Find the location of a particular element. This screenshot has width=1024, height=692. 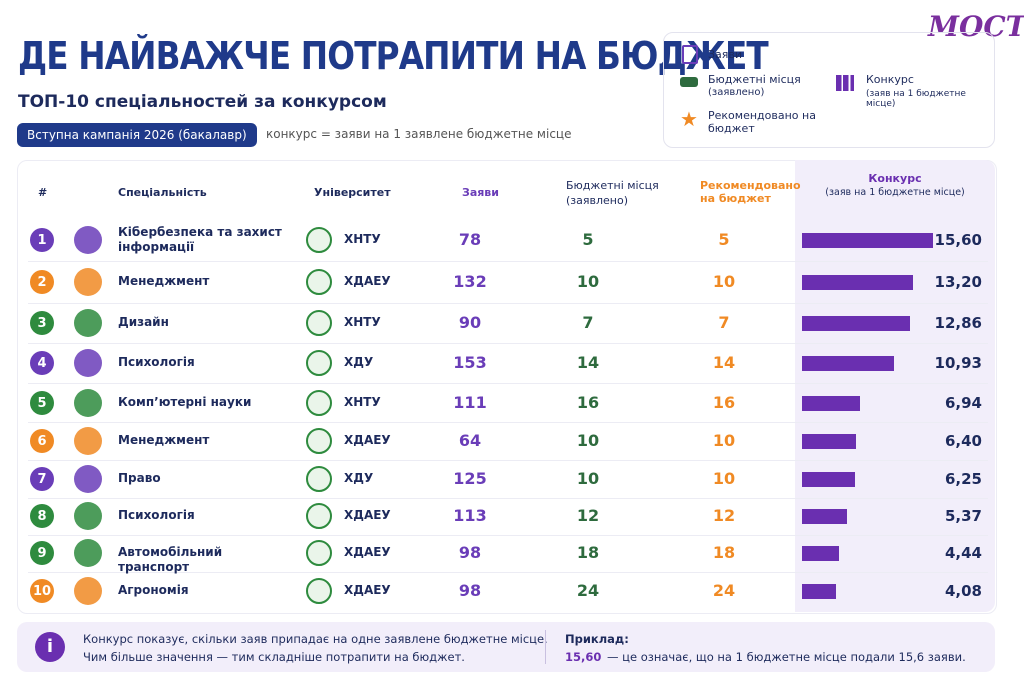

rank: 3 is located at coordinates (42, 323).